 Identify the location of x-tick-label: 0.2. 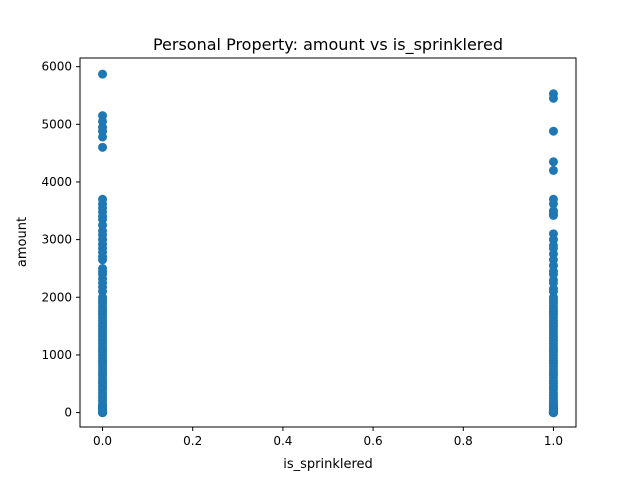
(192, 441).